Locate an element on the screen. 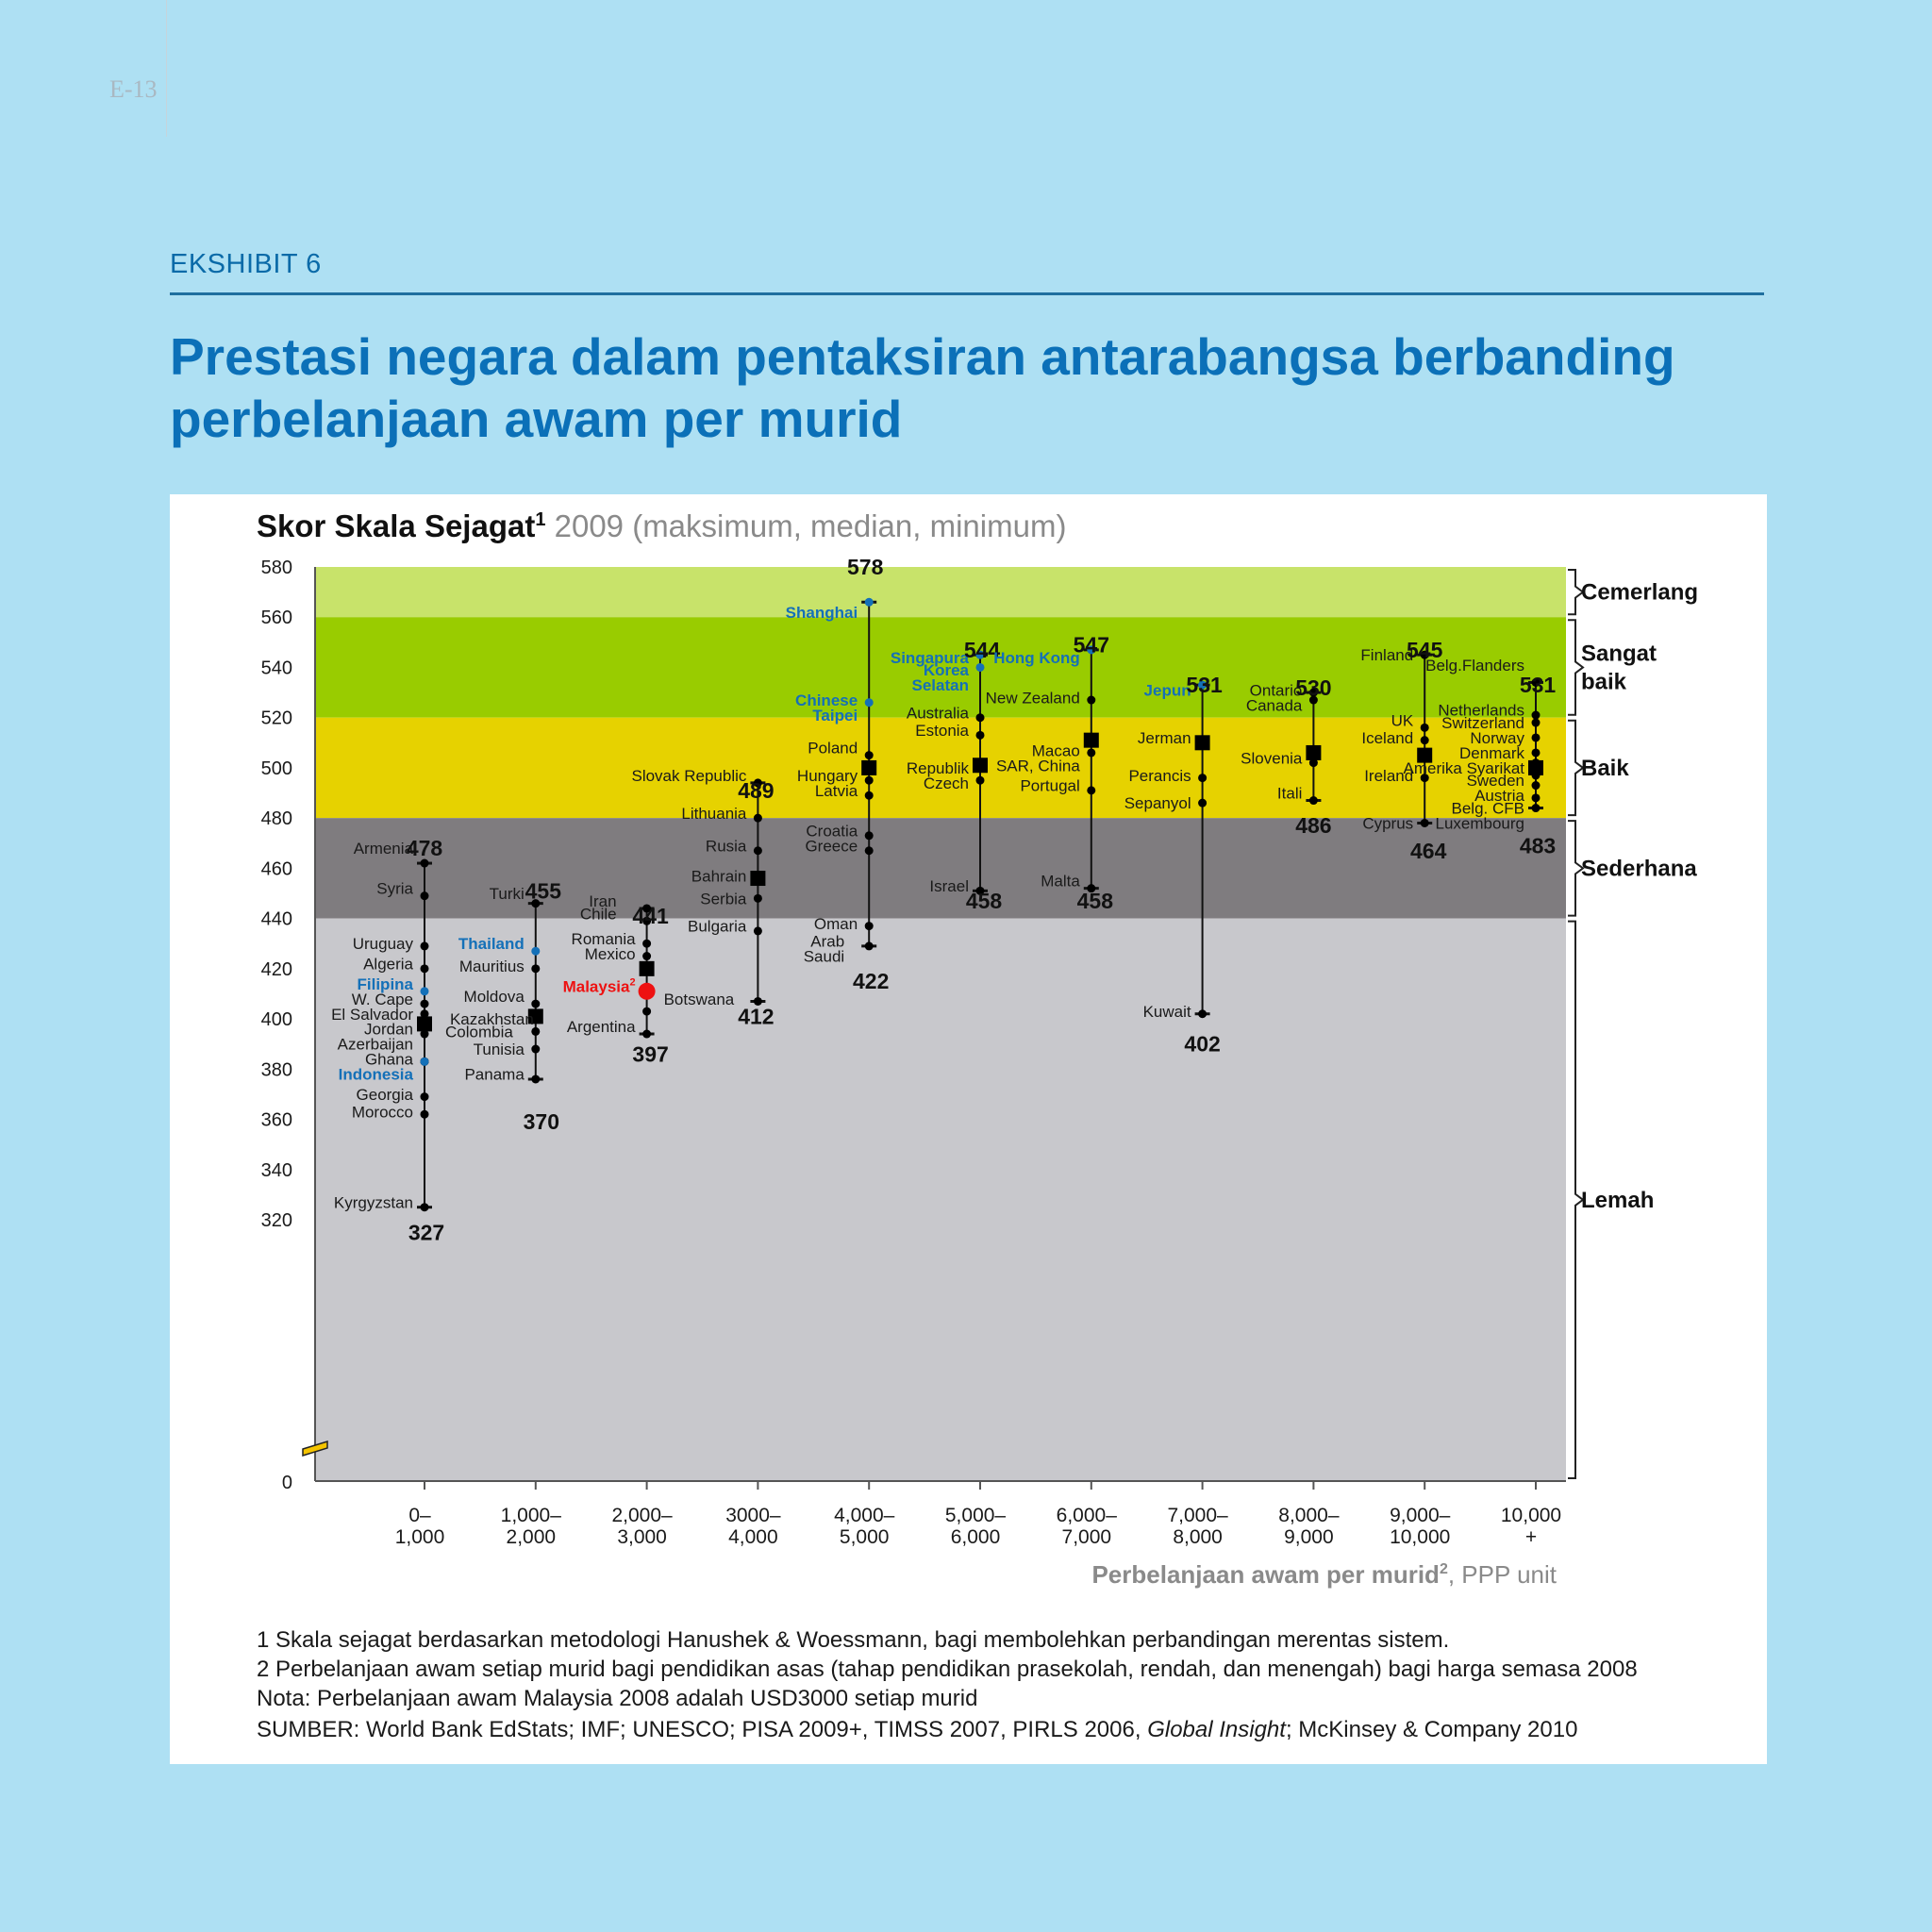 The image size is (1932, 1932). data-point-iran is located at coordinates (647, 909).